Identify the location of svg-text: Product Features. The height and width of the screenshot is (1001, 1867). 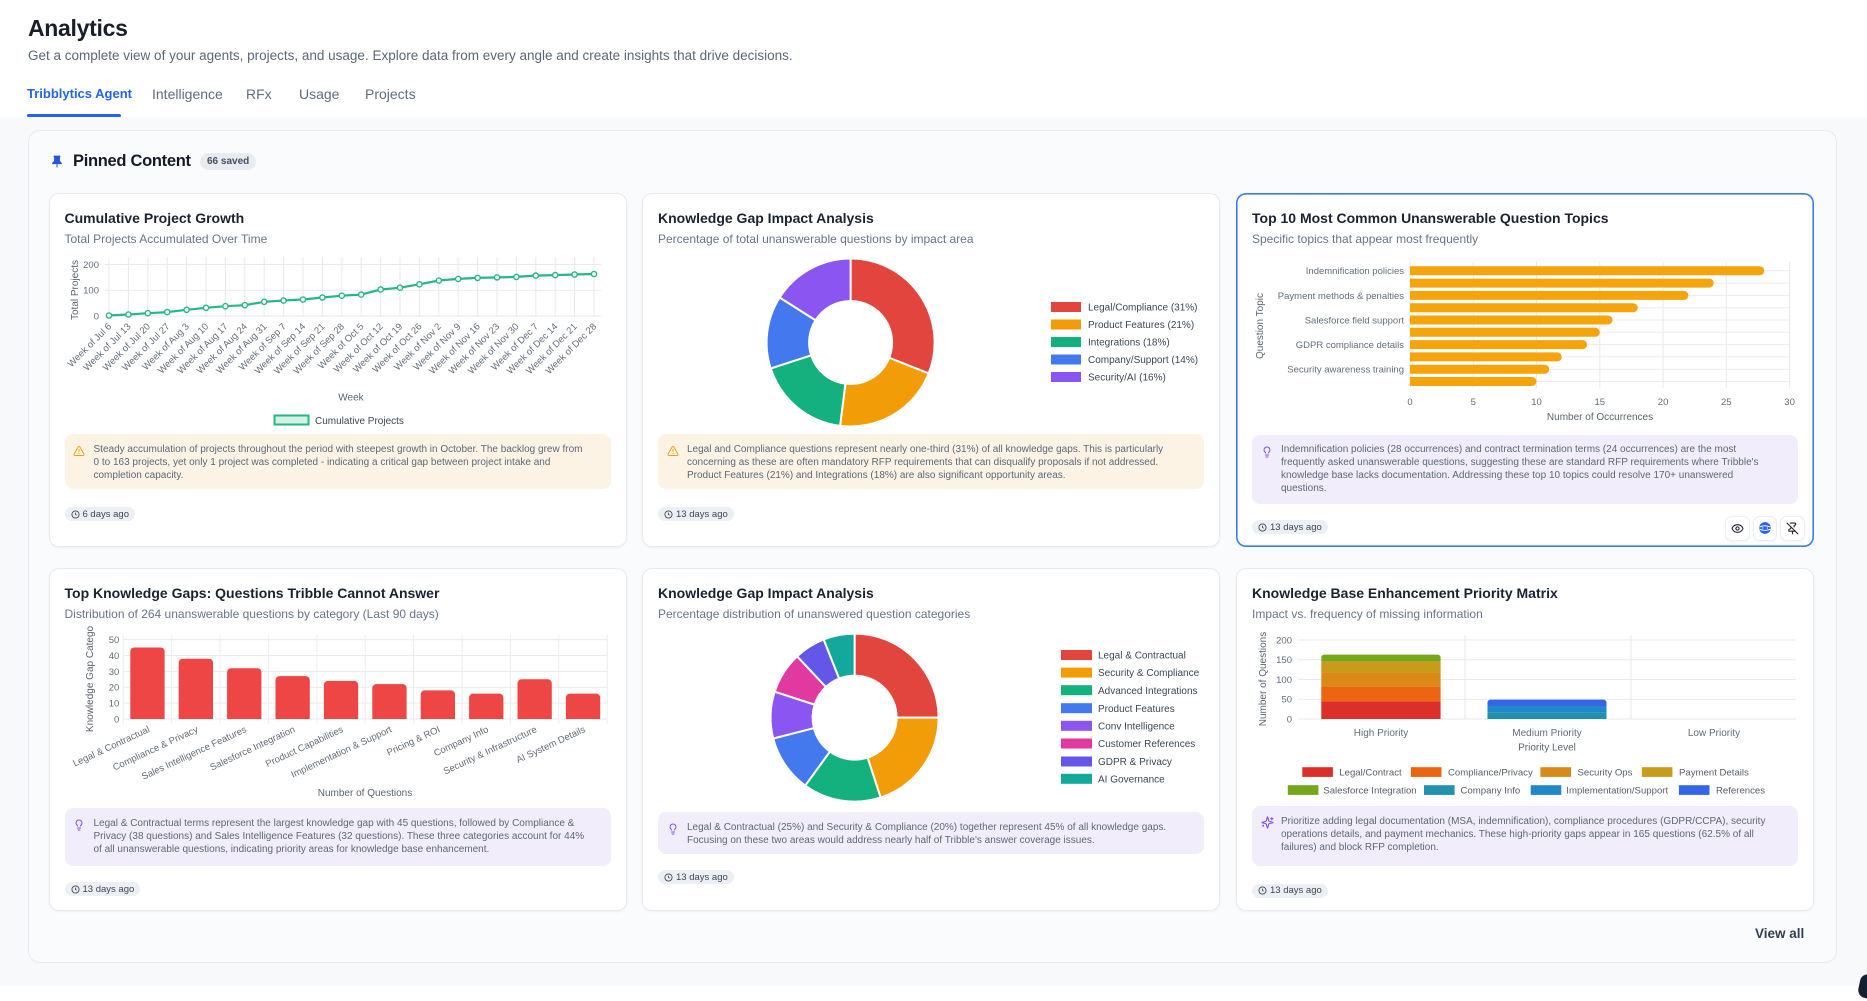
(1136, 709).